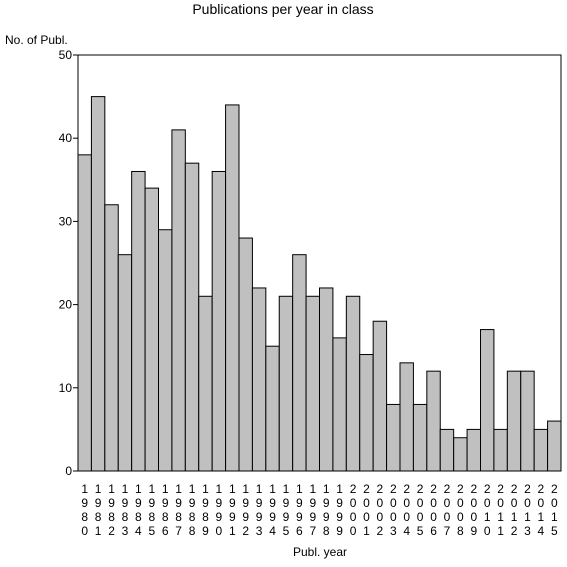  Describe the element at coordinates (98, 284) in the screenshot. I see `bar-1981` at that location.